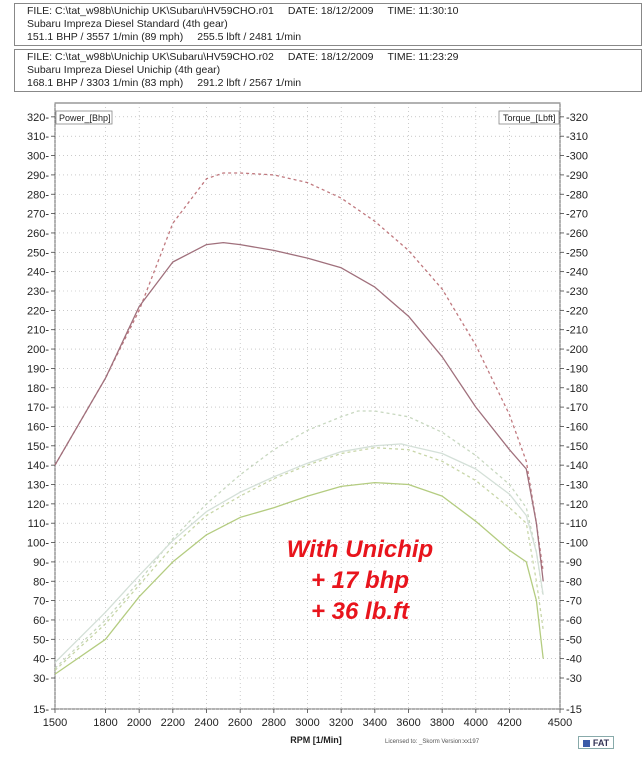 The height and width of the screenshot is (771, 644). Describe the element at coordinates (577, 350) in the screenshot. I see `y-tick-label-right: -200` at that location.